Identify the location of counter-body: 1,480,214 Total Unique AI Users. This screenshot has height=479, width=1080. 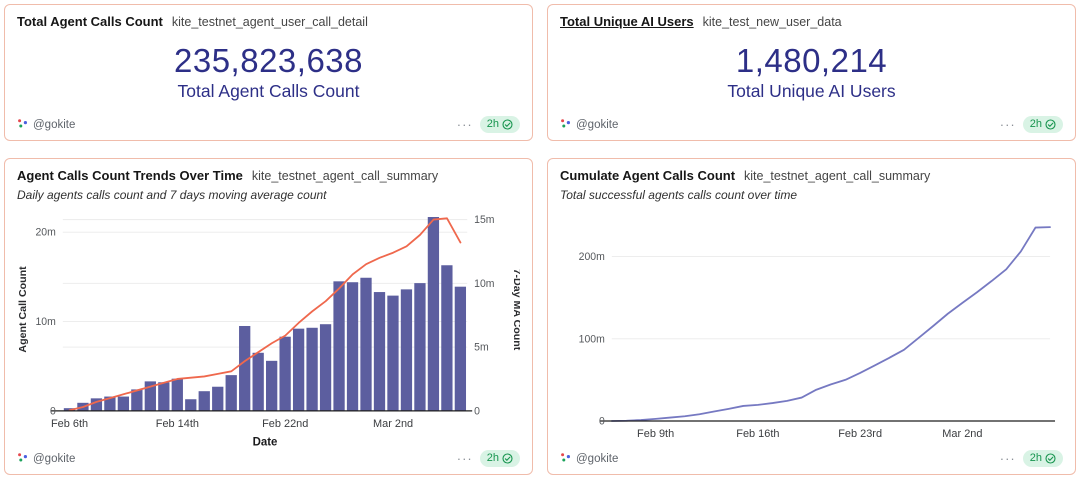
(811, 73).